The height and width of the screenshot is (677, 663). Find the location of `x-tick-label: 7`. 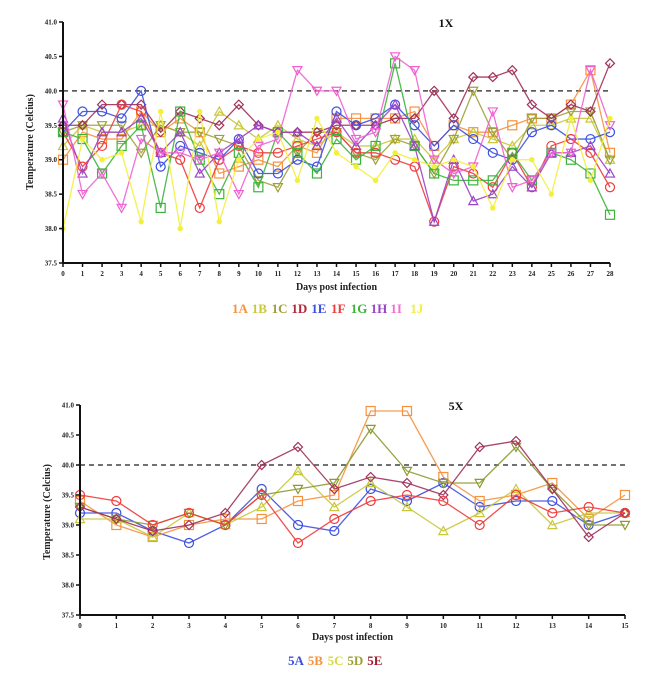

x-tick-label: 7 is located at coordinates (335, 626).